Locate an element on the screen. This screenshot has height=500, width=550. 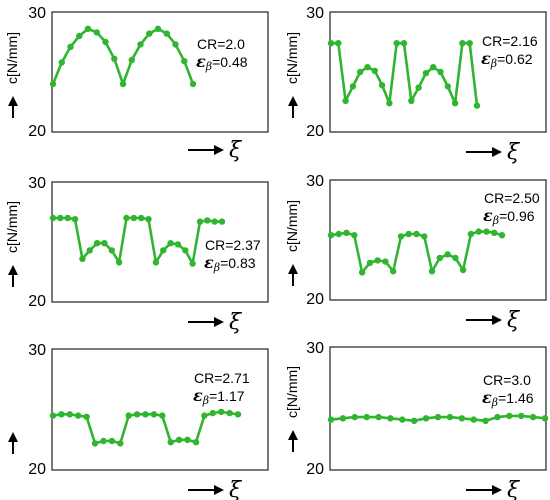
epsilon-annotation: εβ=0.96 is located at coordinates (509, 216).